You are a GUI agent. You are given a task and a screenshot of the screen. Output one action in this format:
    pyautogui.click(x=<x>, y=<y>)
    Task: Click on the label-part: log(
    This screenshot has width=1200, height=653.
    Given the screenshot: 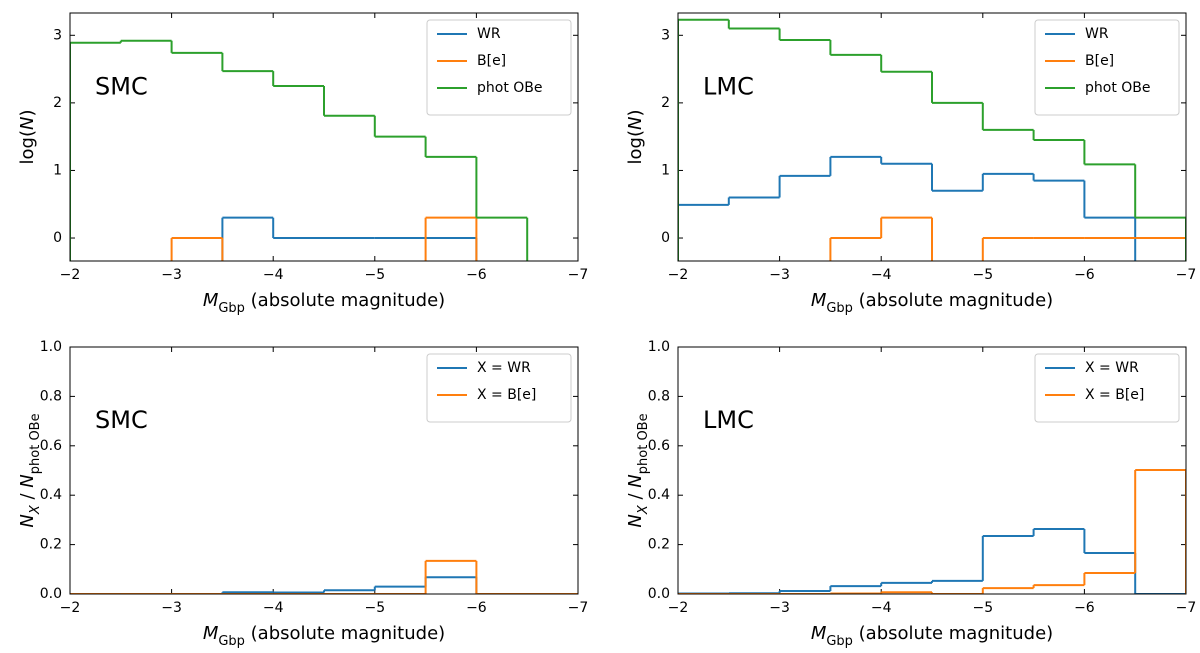 What is the action you would take?
    pyautogui.click(x=27, y=147)
    